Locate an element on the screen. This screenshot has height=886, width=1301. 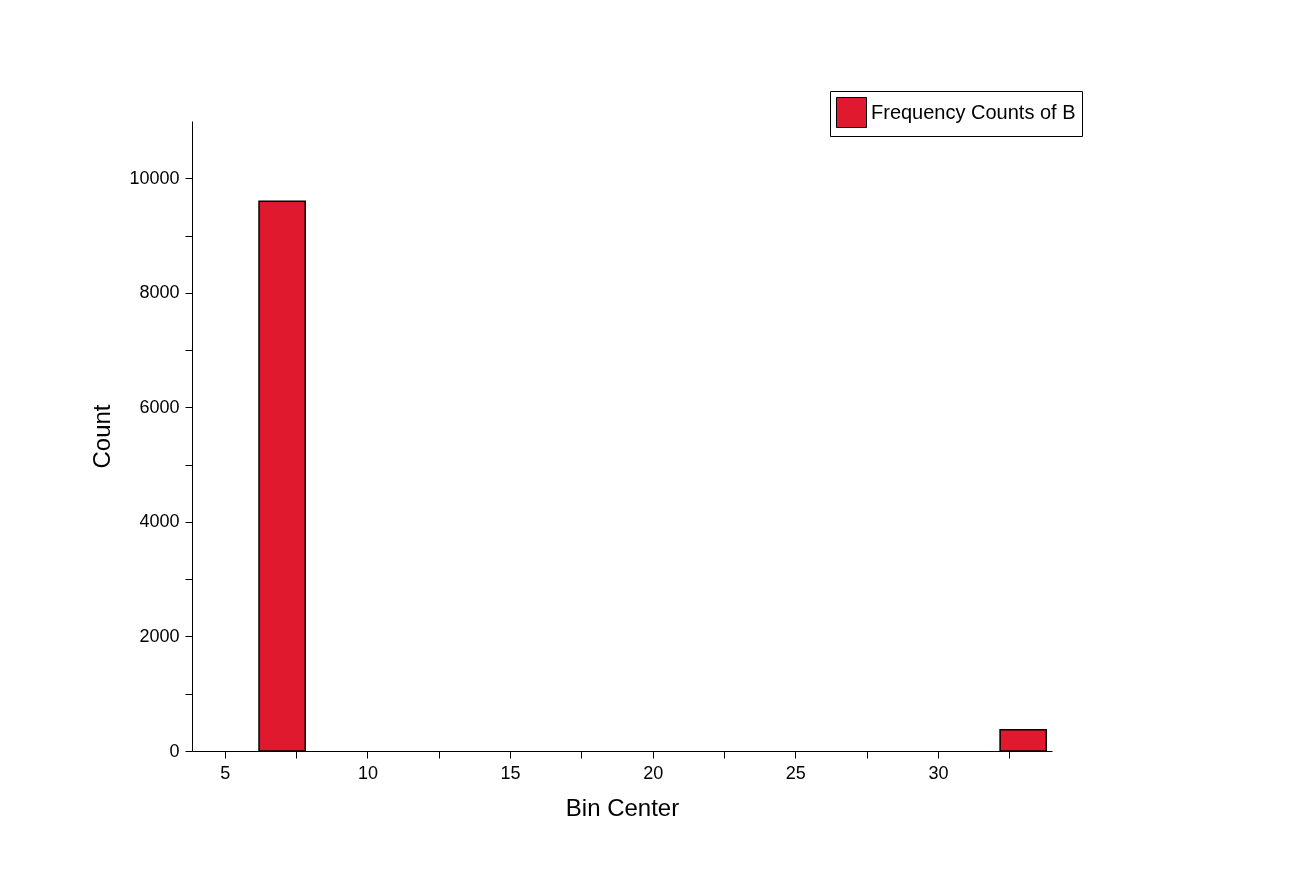
y-tick-label: 4000 is located at coordinates (159, 521).